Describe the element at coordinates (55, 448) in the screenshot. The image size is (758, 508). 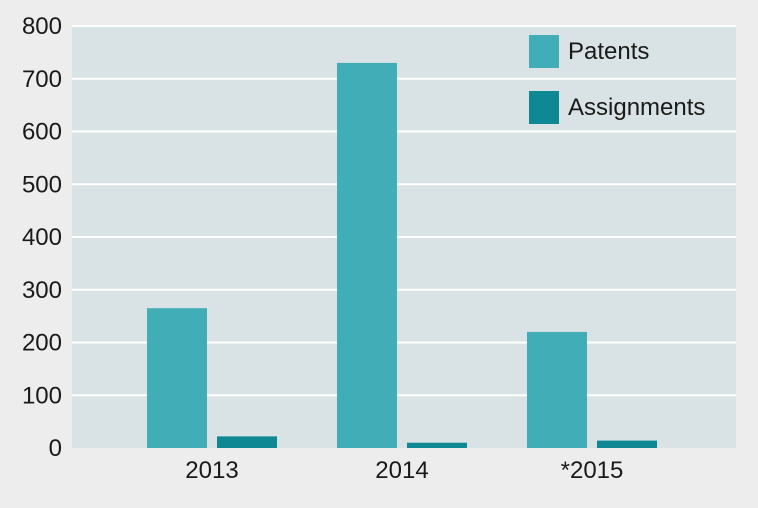
I see `y-tick-label: 0` at that location.